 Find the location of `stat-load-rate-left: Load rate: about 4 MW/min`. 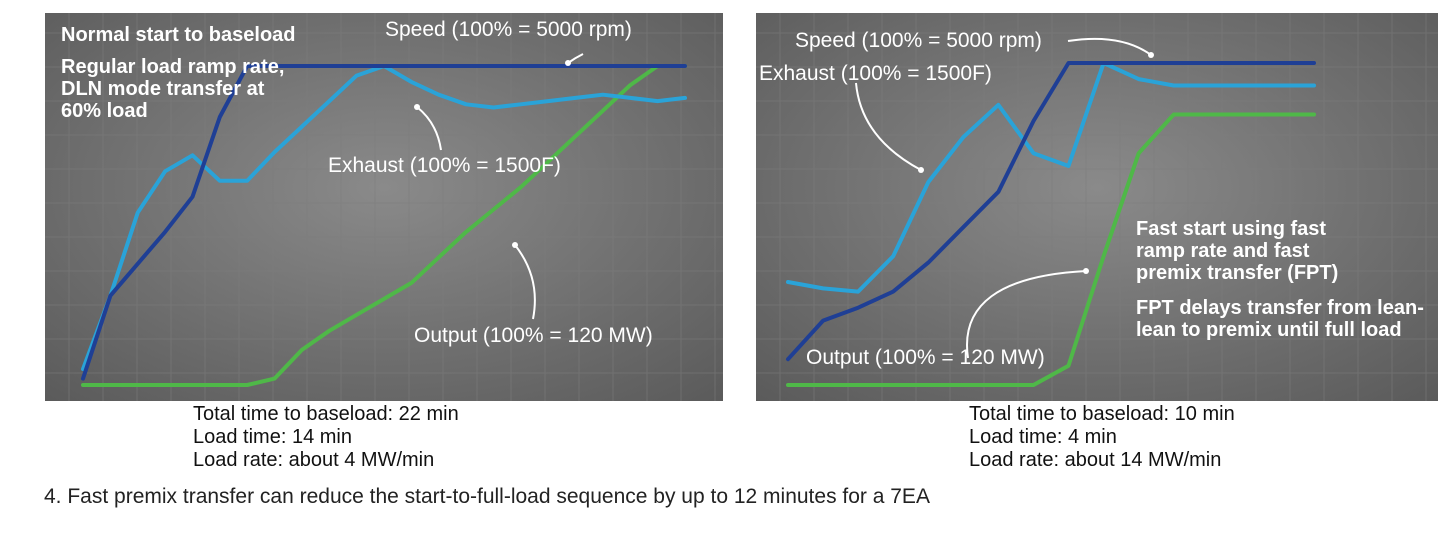

stat-load-rate-left: Load rate: about 4 MW/min is located at coordinates (314, 460).